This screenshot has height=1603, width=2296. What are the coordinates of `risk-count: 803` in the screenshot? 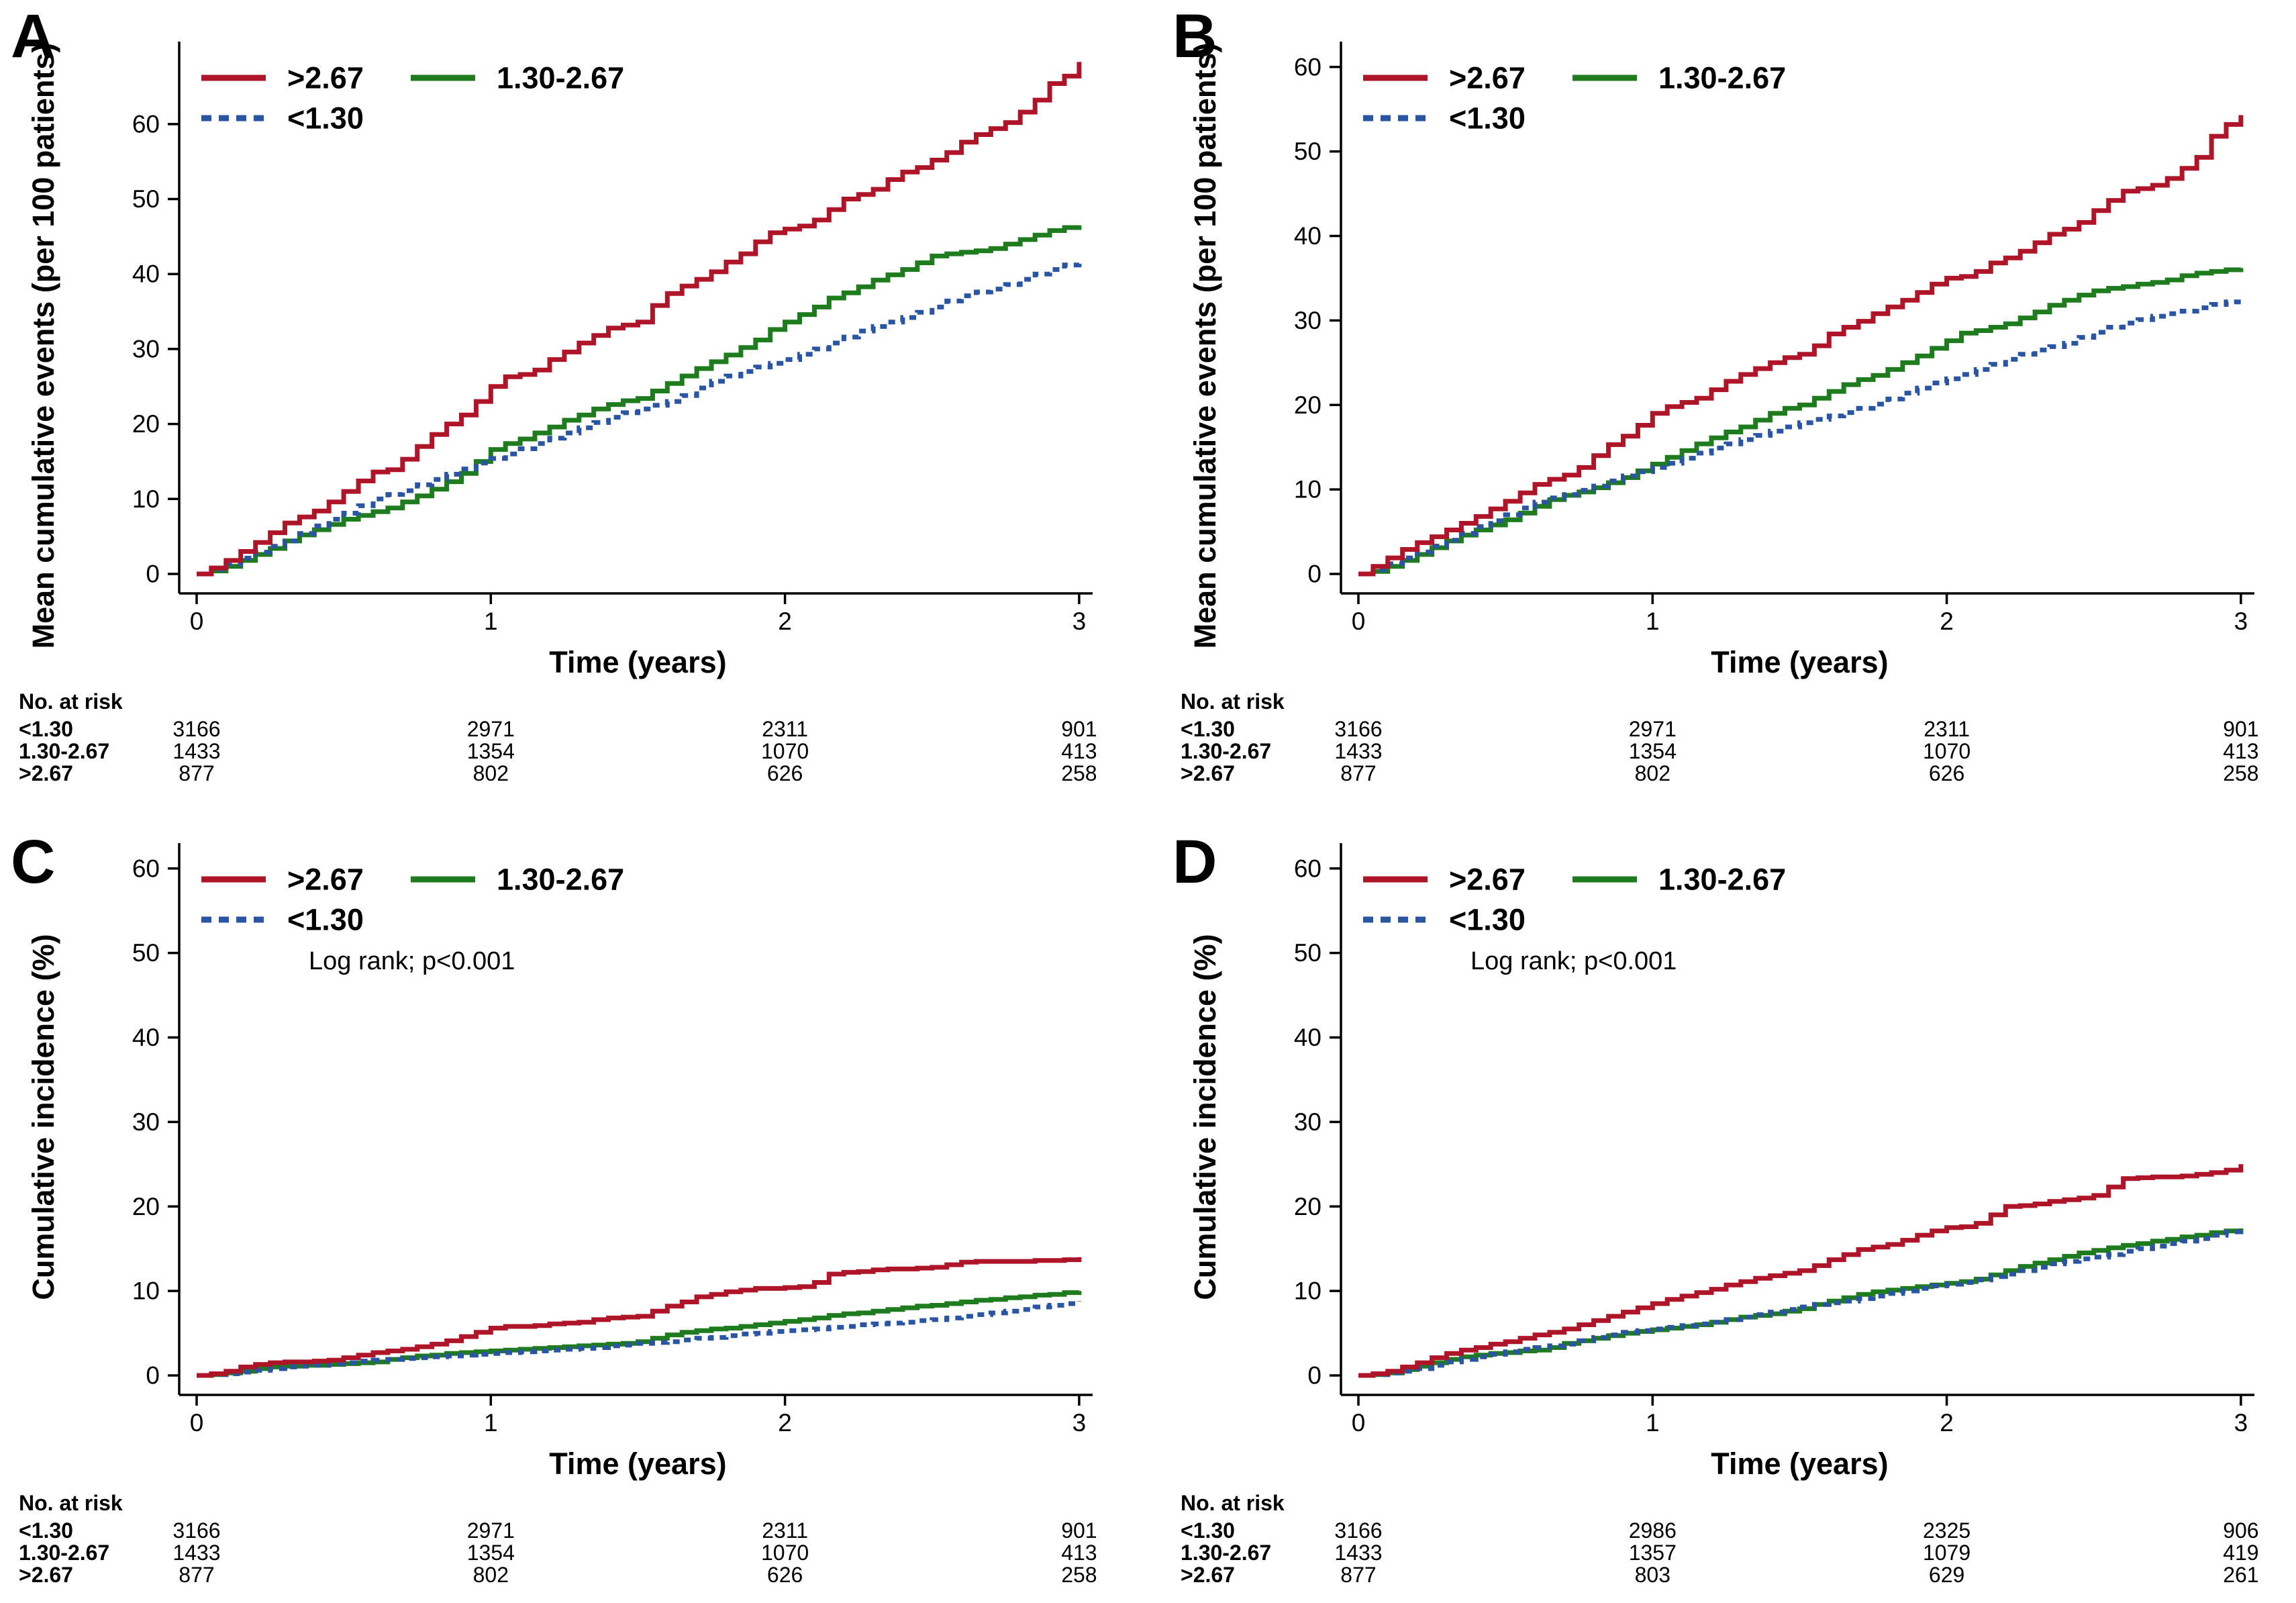 It's located at (1652, 1575).